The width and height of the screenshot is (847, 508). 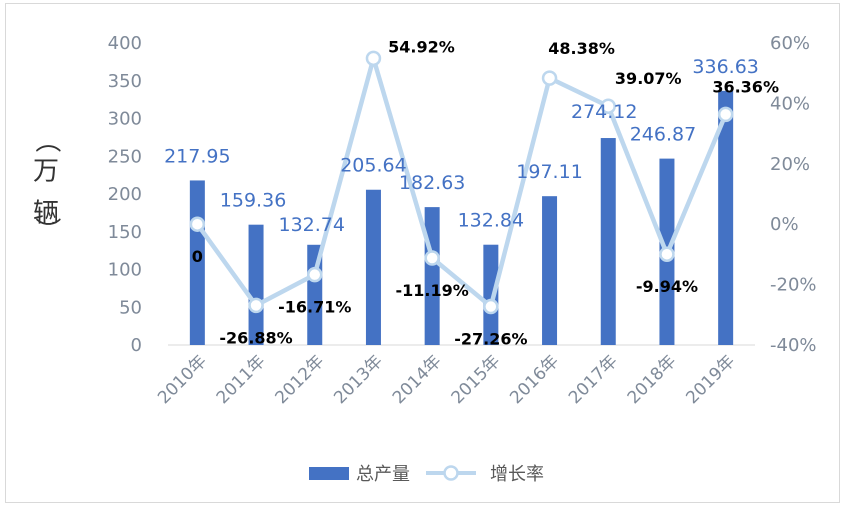 What do you see at coordinates (373, 166) in the screenshot?
I see `bar-value-label: 205.64` at bounding box center [373, 166].